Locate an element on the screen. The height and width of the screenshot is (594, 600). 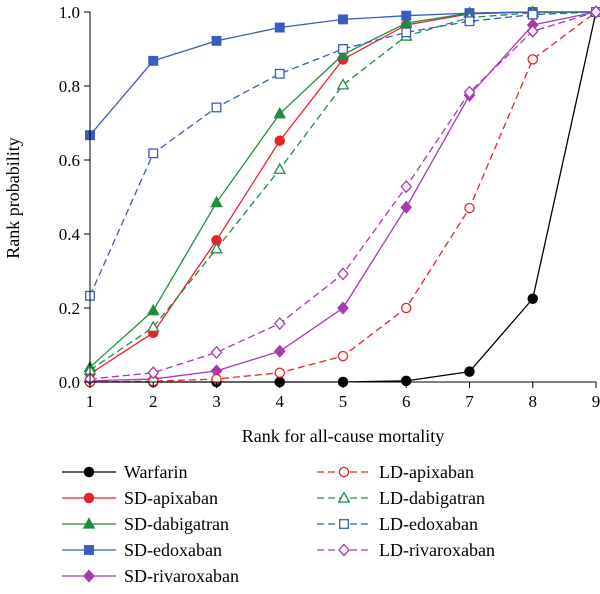
y-tick-label: 0.4 is located at coordinates (70, 234).